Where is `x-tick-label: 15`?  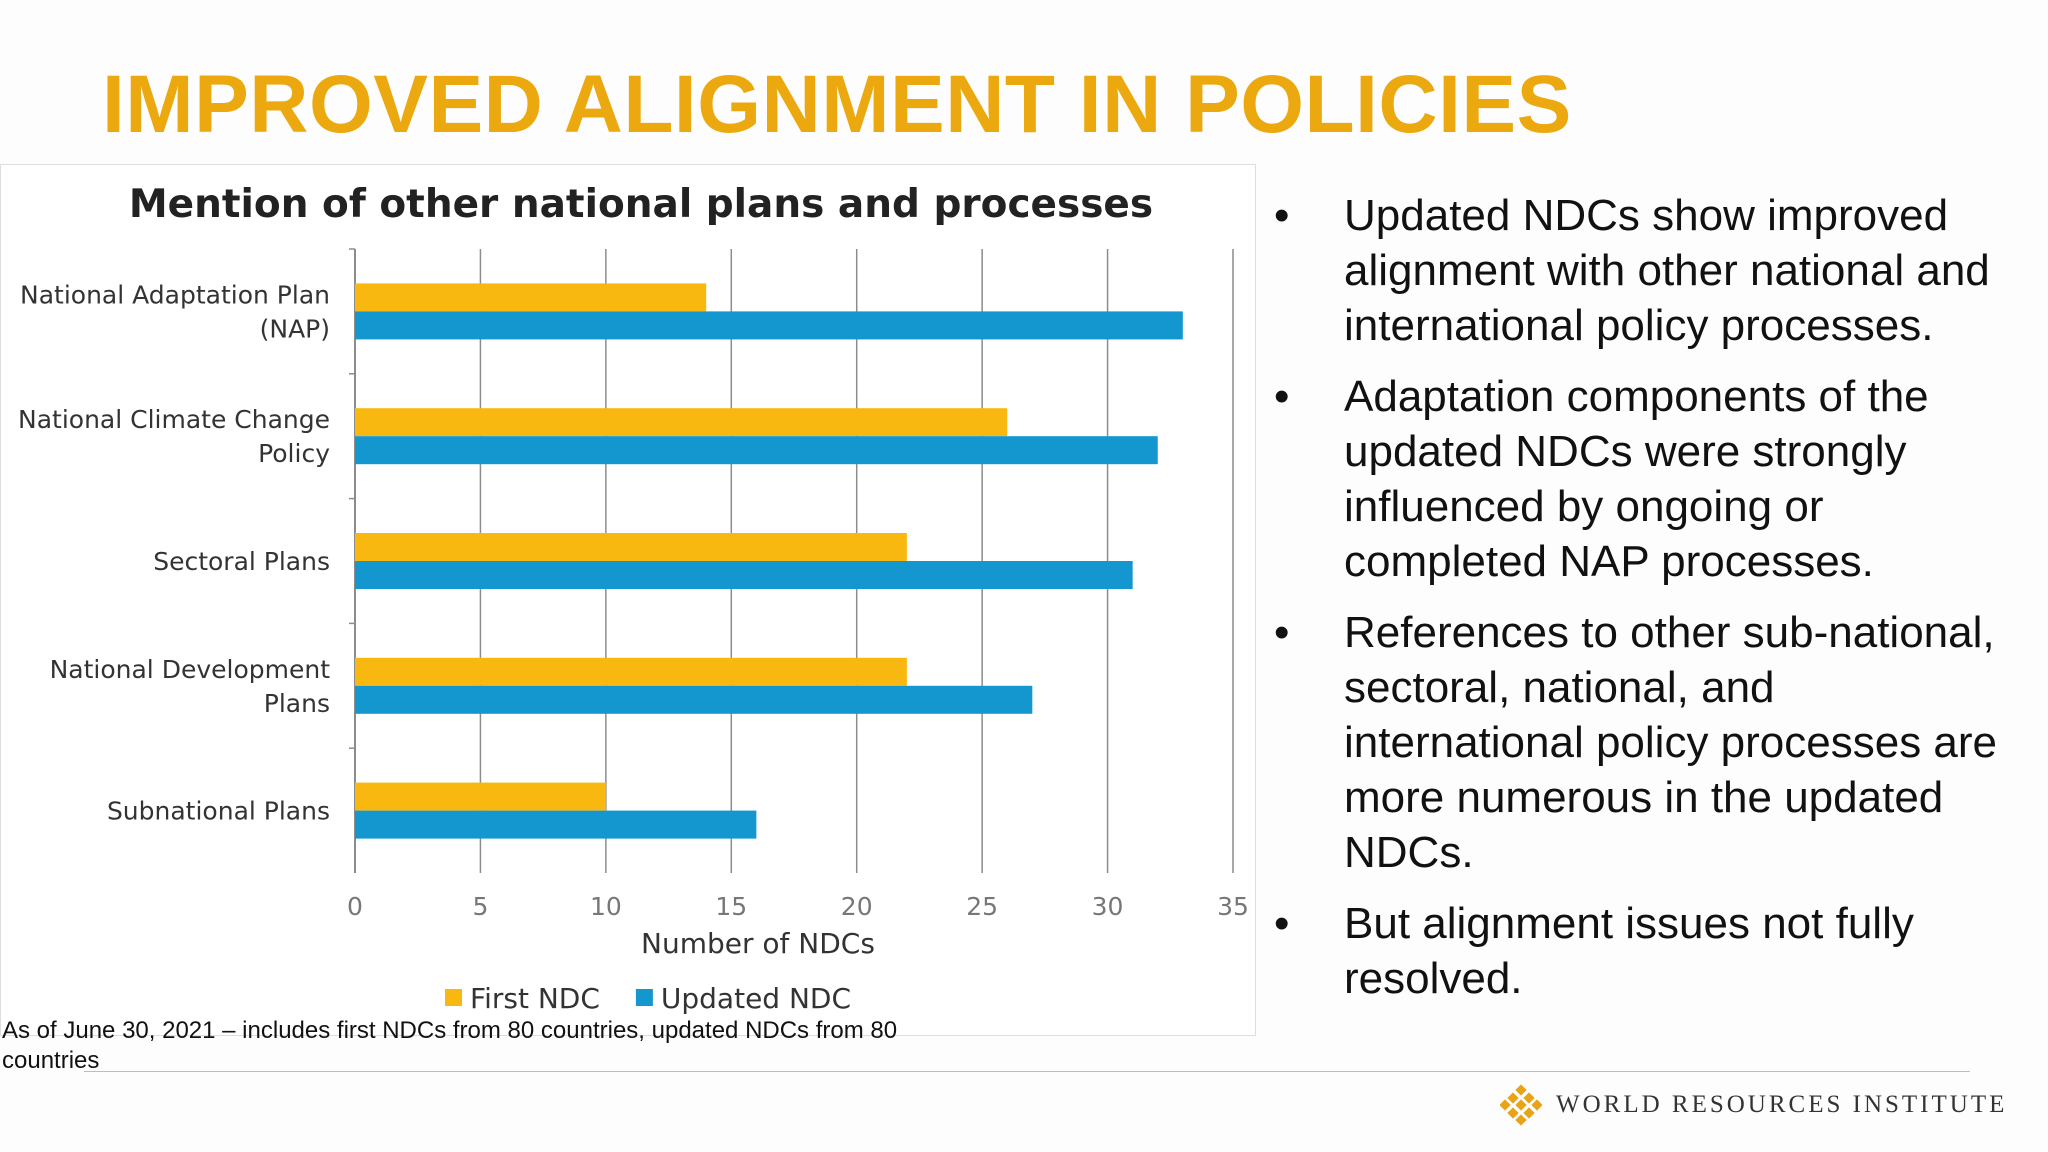 x-tick-label: 15 is located at coordinates (731, 906).